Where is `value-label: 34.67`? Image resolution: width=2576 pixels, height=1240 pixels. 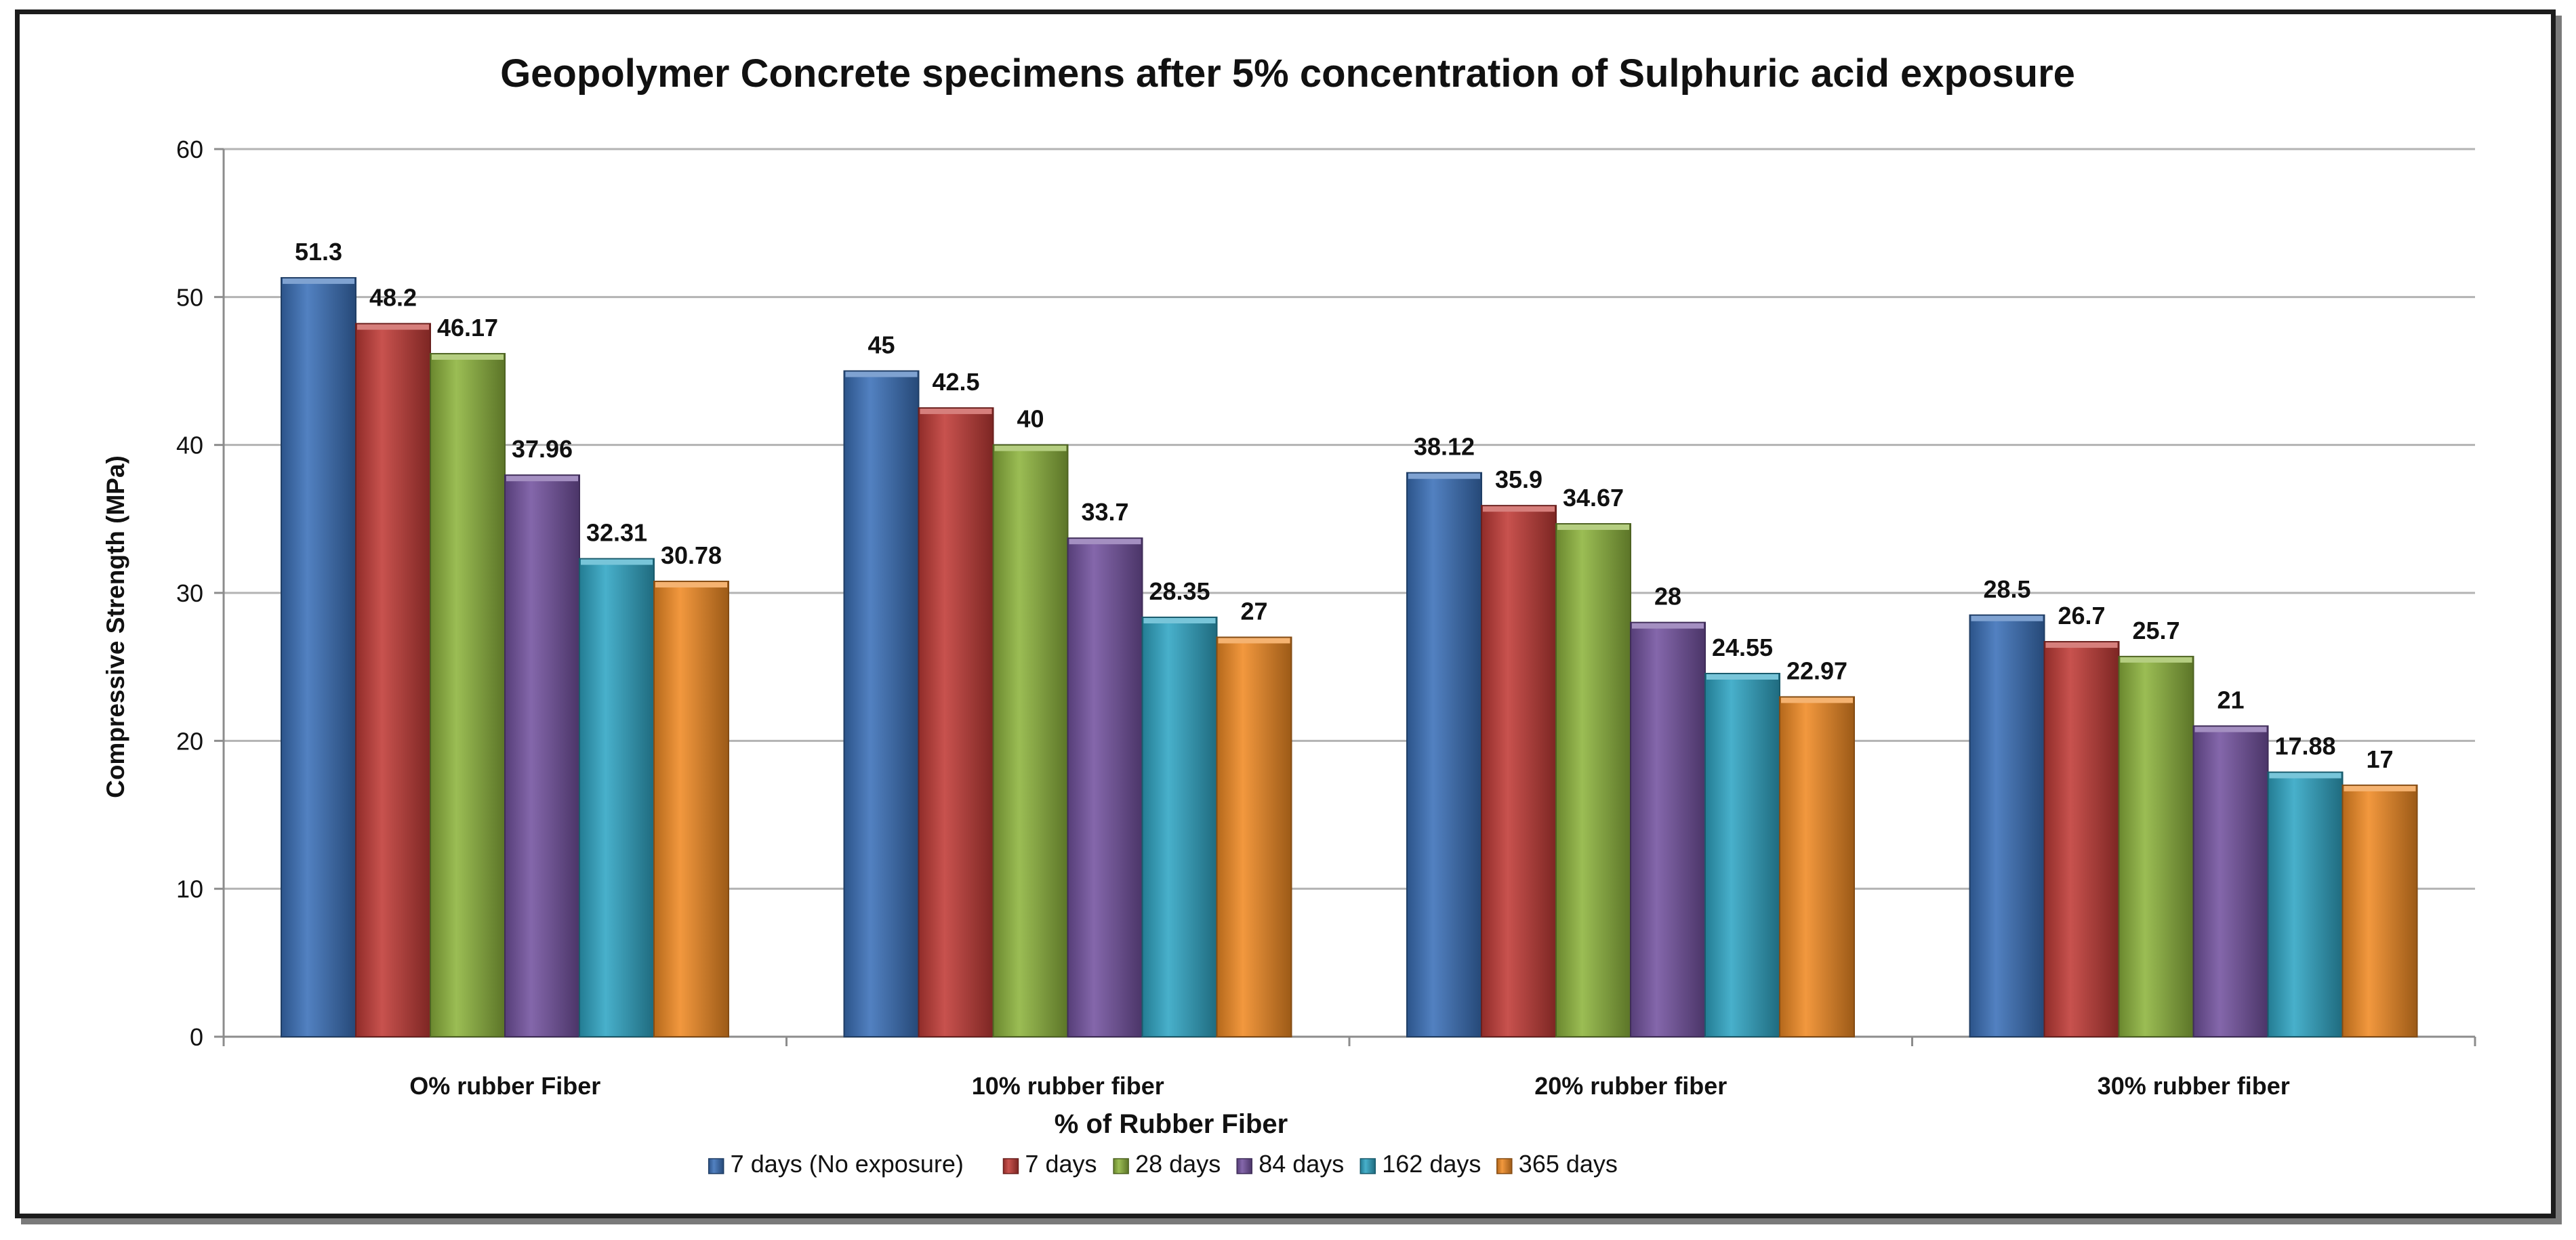 value-label: 34.67 is located at coordinates (1594, 498).